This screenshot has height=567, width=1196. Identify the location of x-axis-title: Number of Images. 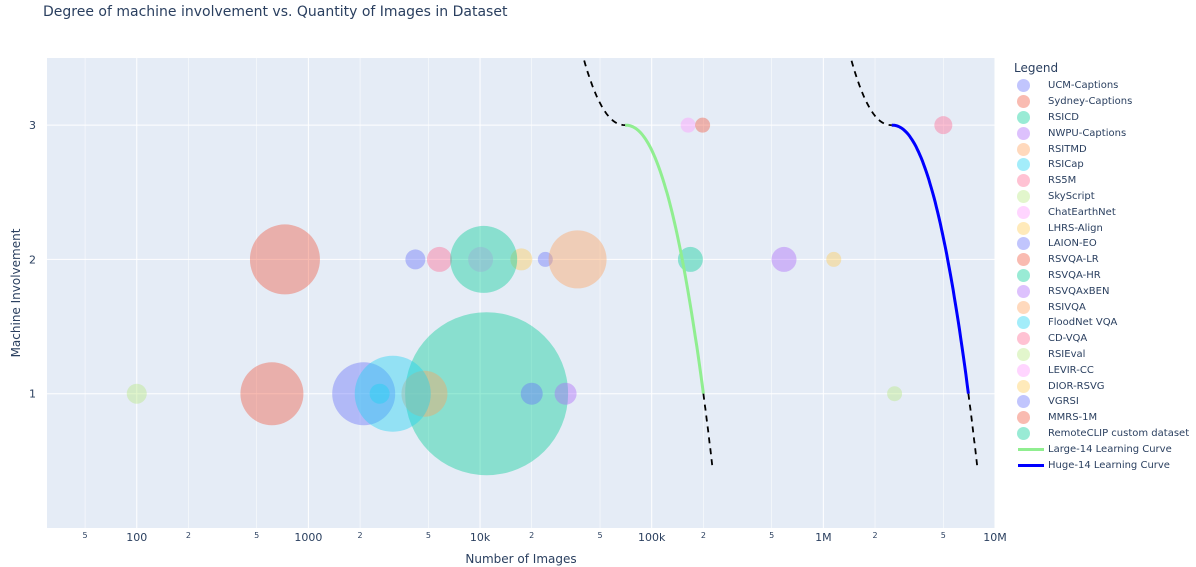
(520, 559).